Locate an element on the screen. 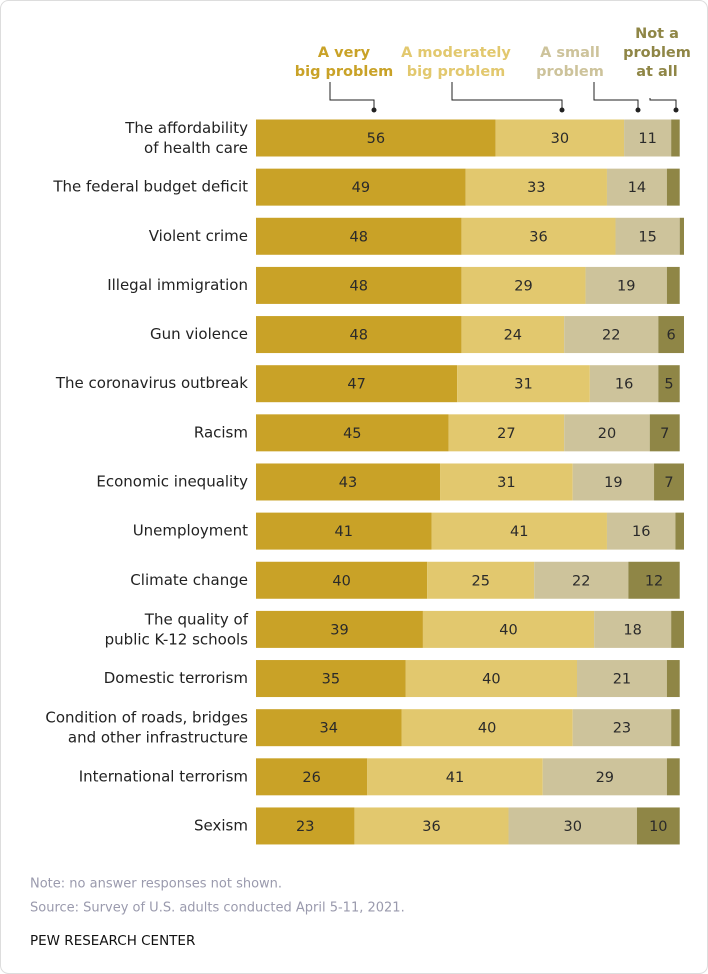 This screenshot has width=708, height=974. category-label: Domestic terrorism is located at coordinates (176, 678).